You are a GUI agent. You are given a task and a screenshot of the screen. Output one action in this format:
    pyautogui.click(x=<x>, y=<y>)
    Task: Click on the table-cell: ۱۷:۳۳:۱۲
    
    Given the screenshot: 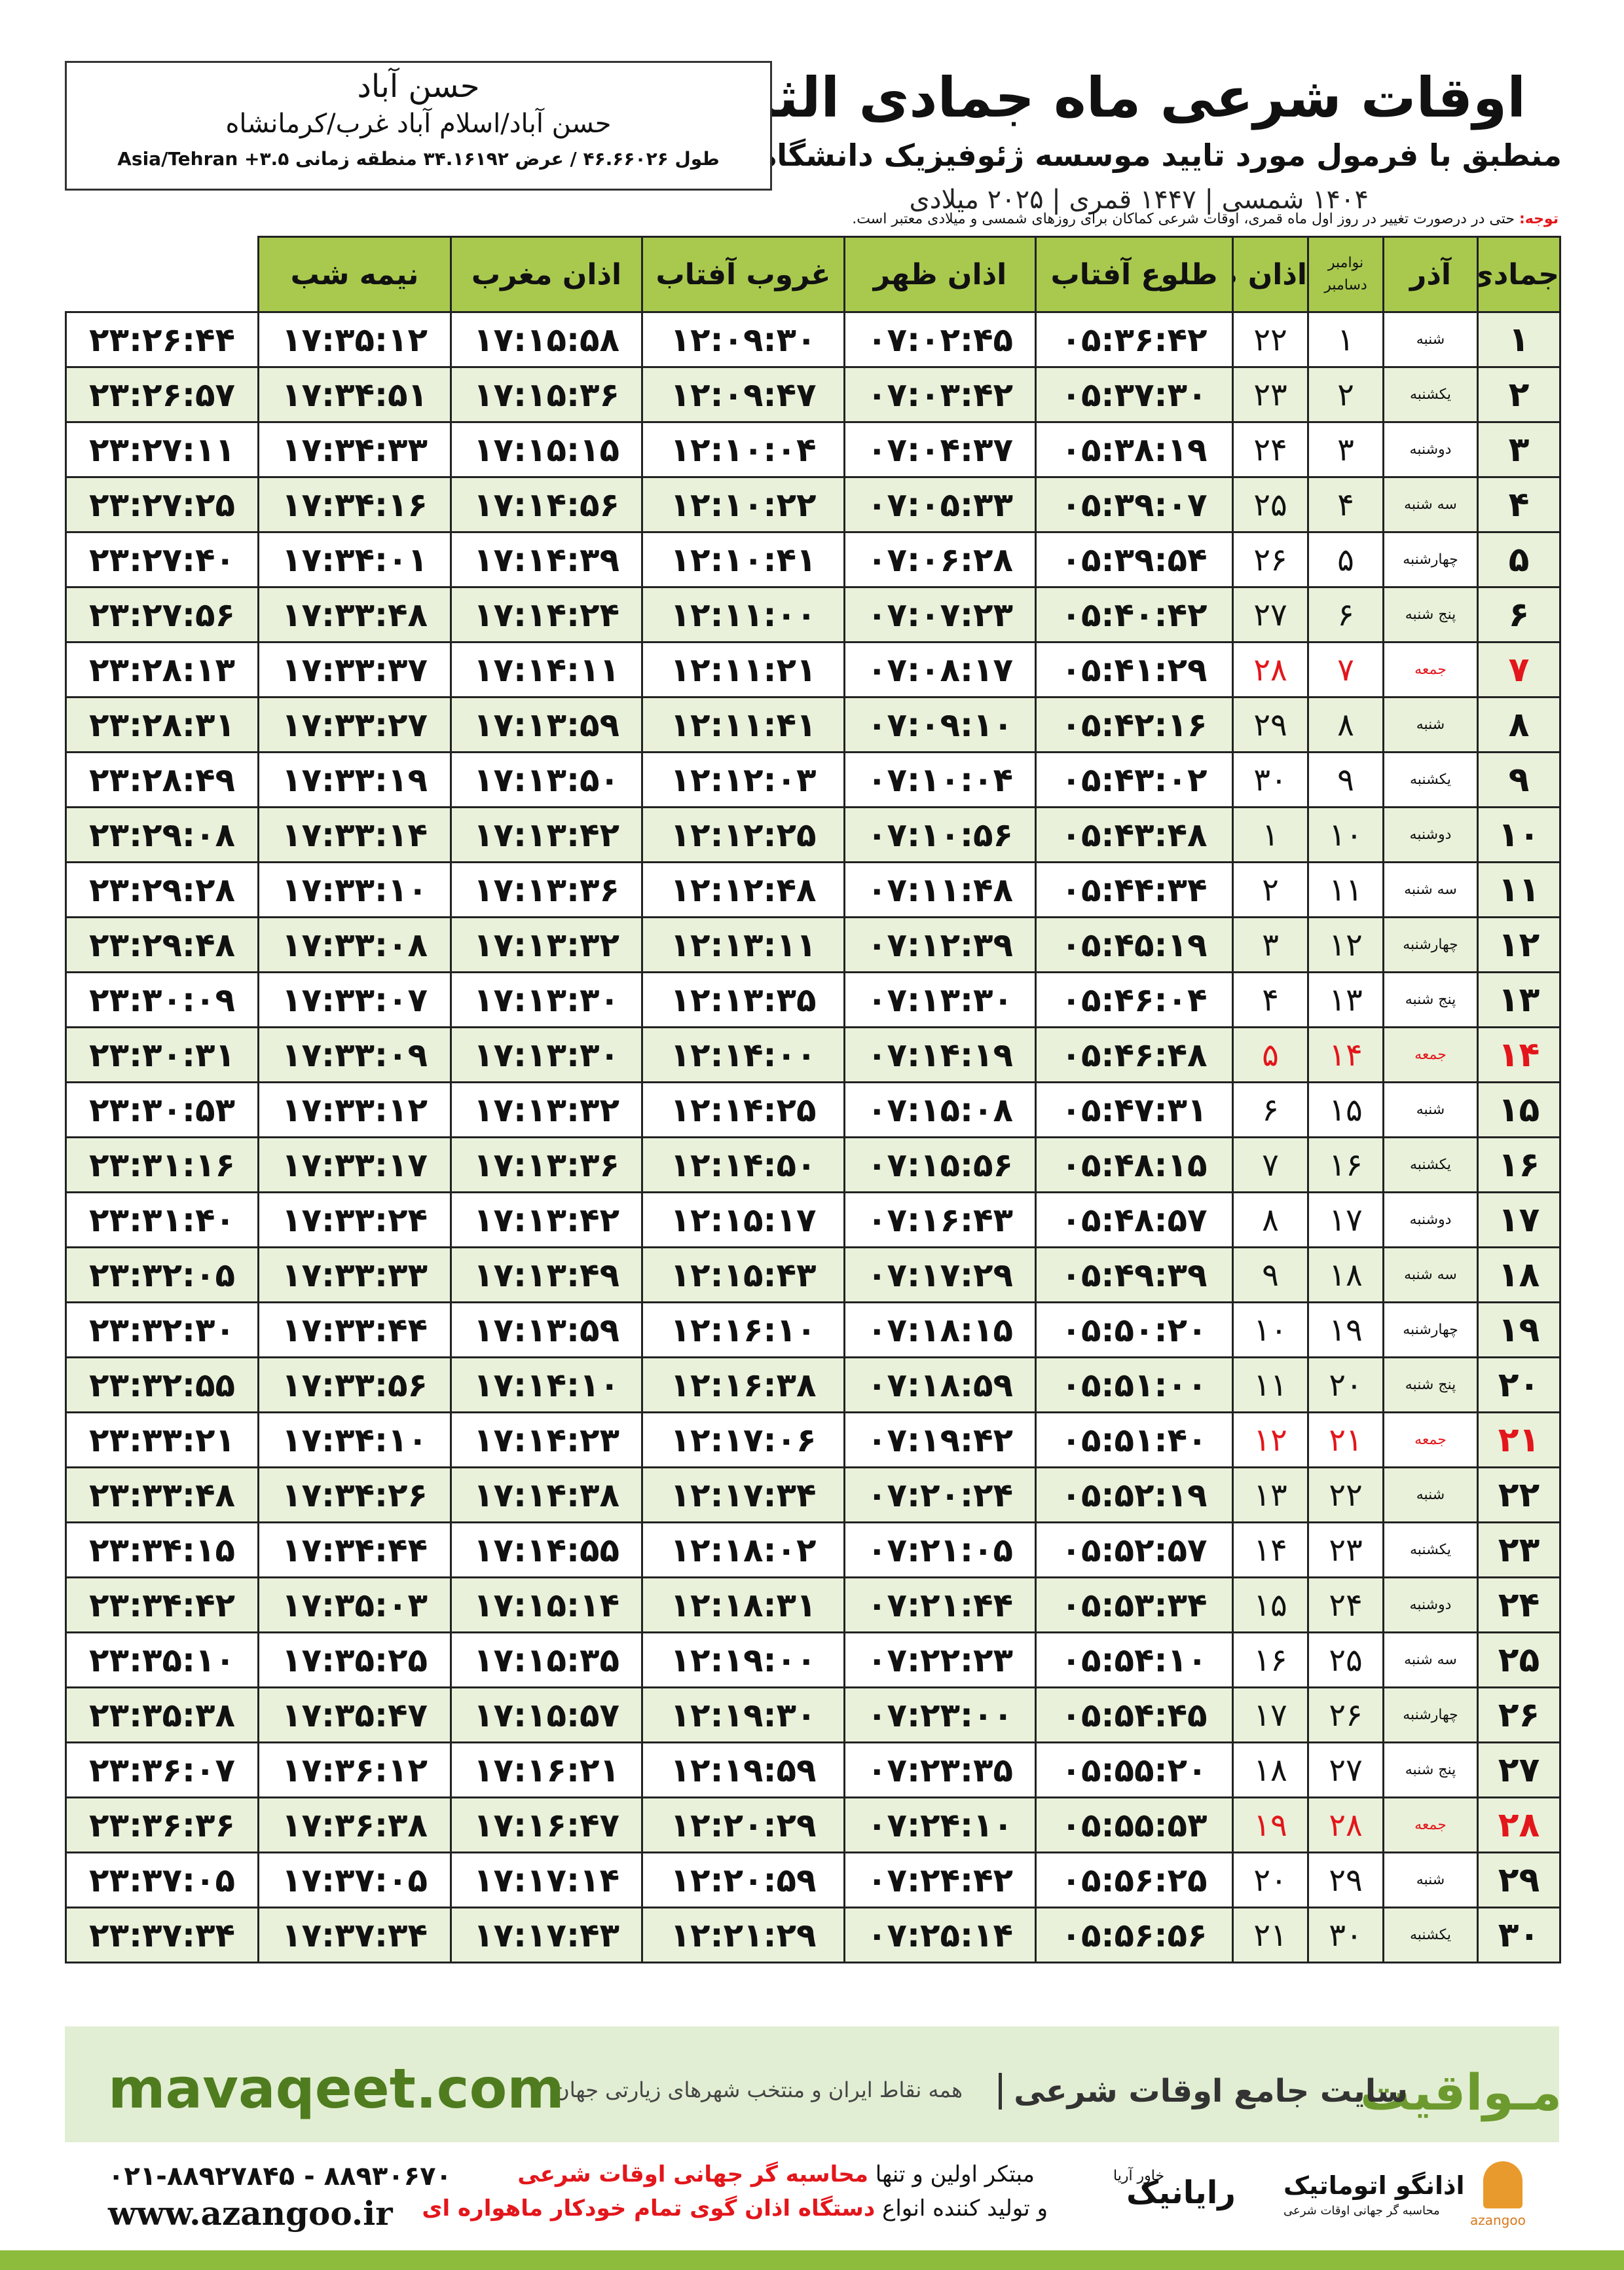 What is the action you would take?
    pyautogui.click(x=354, y=1109)
    